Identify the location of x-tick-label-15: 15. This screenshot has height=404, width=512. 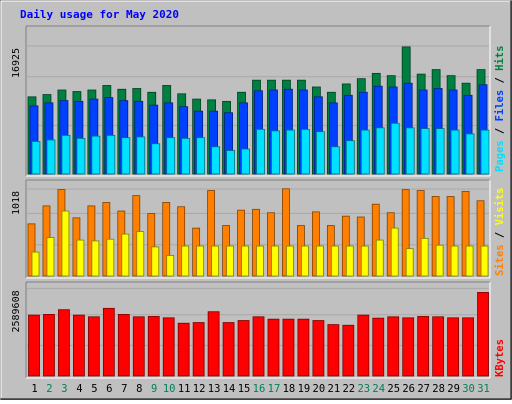
(244, 389).